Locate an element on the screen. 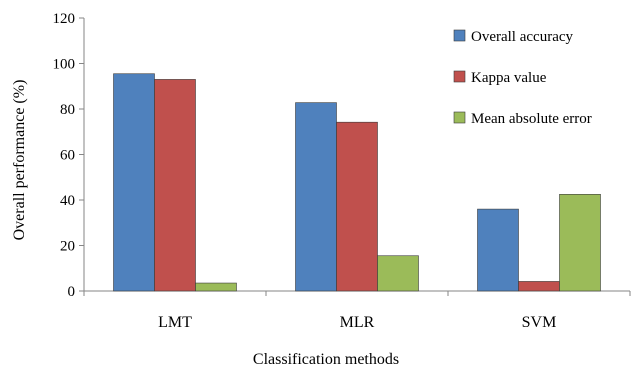  bar-lmt-mean-absolute-error is located at coordinates (216, 287).